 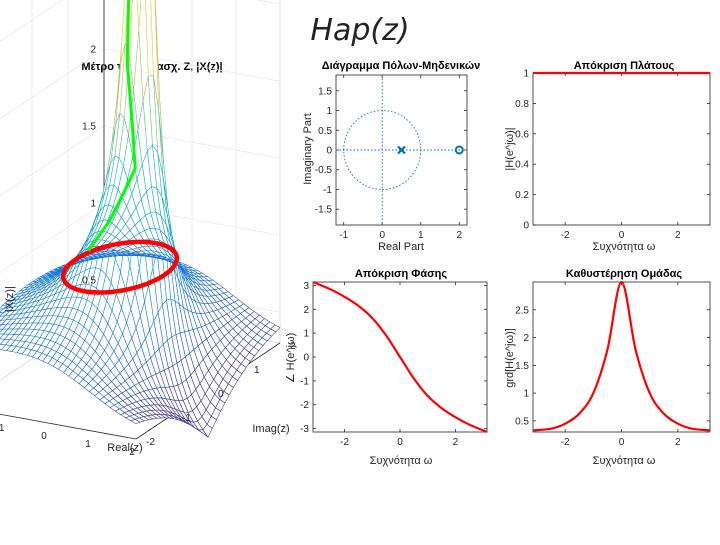 What do you see at coordinates (565, 442) in the screenshot?
I see `gd-xtick-label: -2` at bounding box center [565, 442].